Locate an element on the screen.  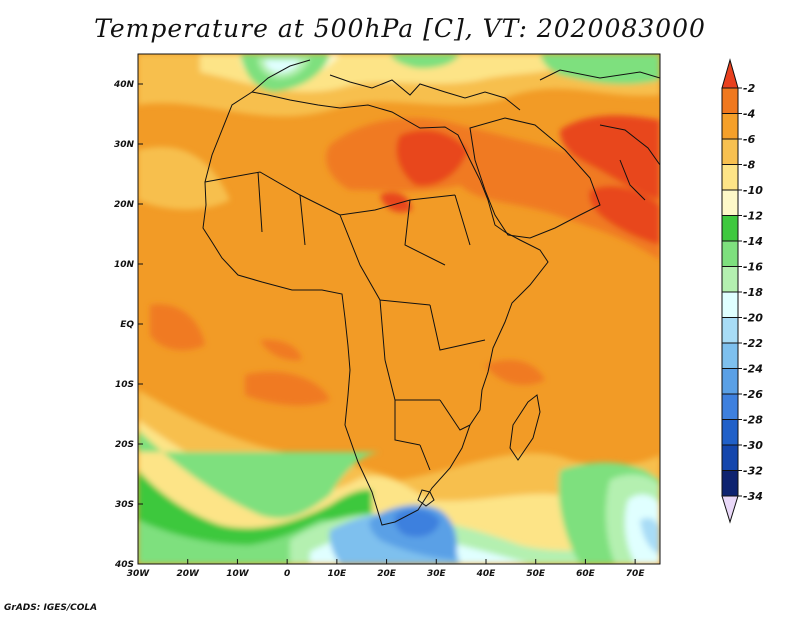
lon-tick-label: 0 is located at coordinates (287, 574).